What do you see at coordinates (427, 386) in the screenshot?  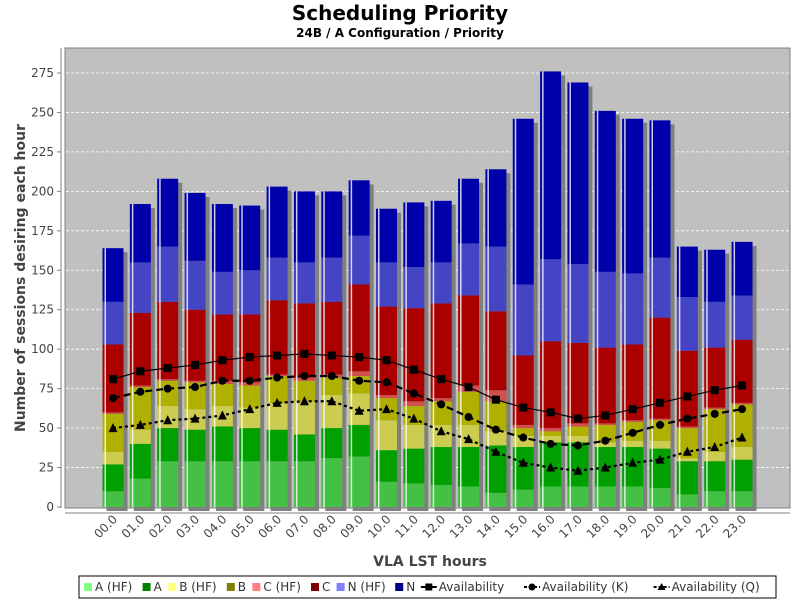 I see `line-availability` at bounding box center [427, 386].